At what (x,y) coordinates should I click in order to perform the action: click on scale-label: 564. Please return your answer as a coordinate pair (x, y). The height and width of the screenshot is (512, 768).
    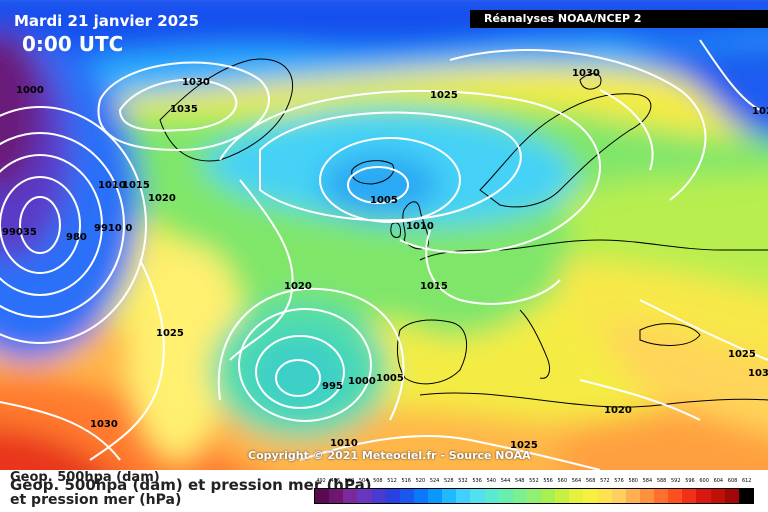
    Looking at the image, I should click on (576, 481).